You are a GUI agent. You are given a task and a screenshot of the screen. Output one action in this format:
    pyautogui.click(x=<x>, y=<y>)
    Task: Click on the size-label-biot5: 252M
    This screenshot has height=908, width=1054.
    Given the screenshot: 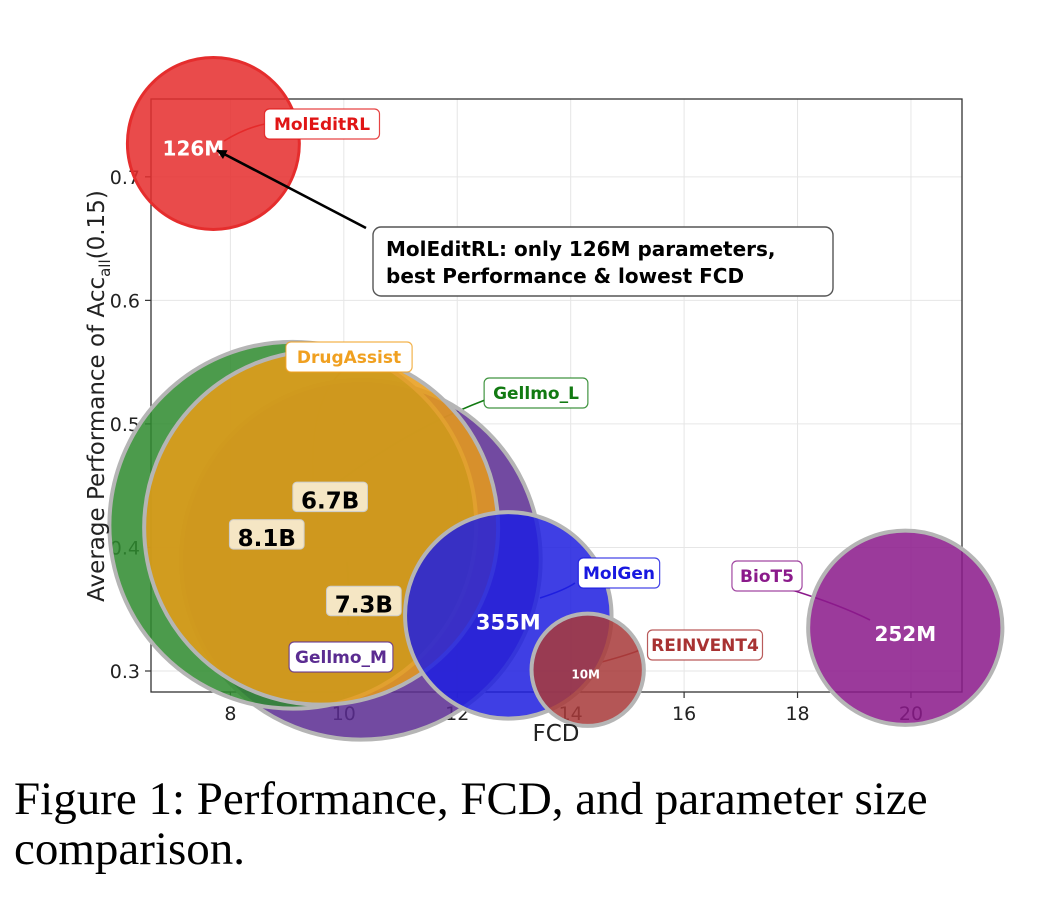 What is the action you would take?
    pyautogui.click(x=905, y=634)
    